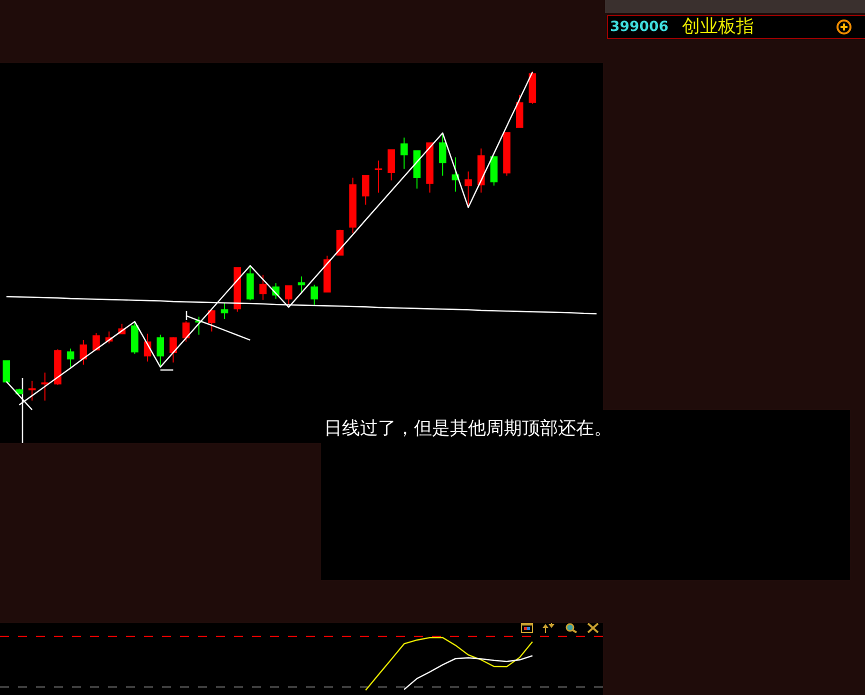  I want to click on text: 日线过了，但是其他周期顶部还在。, so click(468, 429).